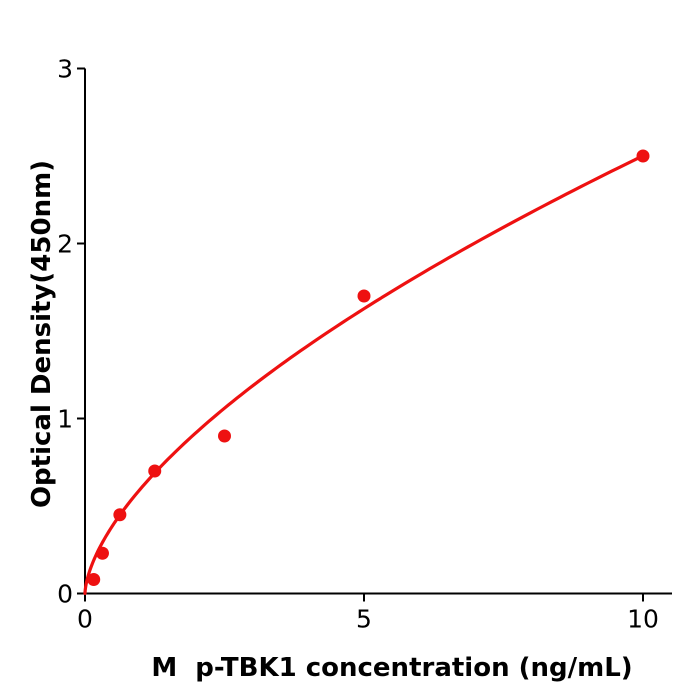 The image size is (700, 700). Describe the element at coordinates (42, 334) in the screenshot. I see `y-axis-title: Optical Density(450nm)` at that location.